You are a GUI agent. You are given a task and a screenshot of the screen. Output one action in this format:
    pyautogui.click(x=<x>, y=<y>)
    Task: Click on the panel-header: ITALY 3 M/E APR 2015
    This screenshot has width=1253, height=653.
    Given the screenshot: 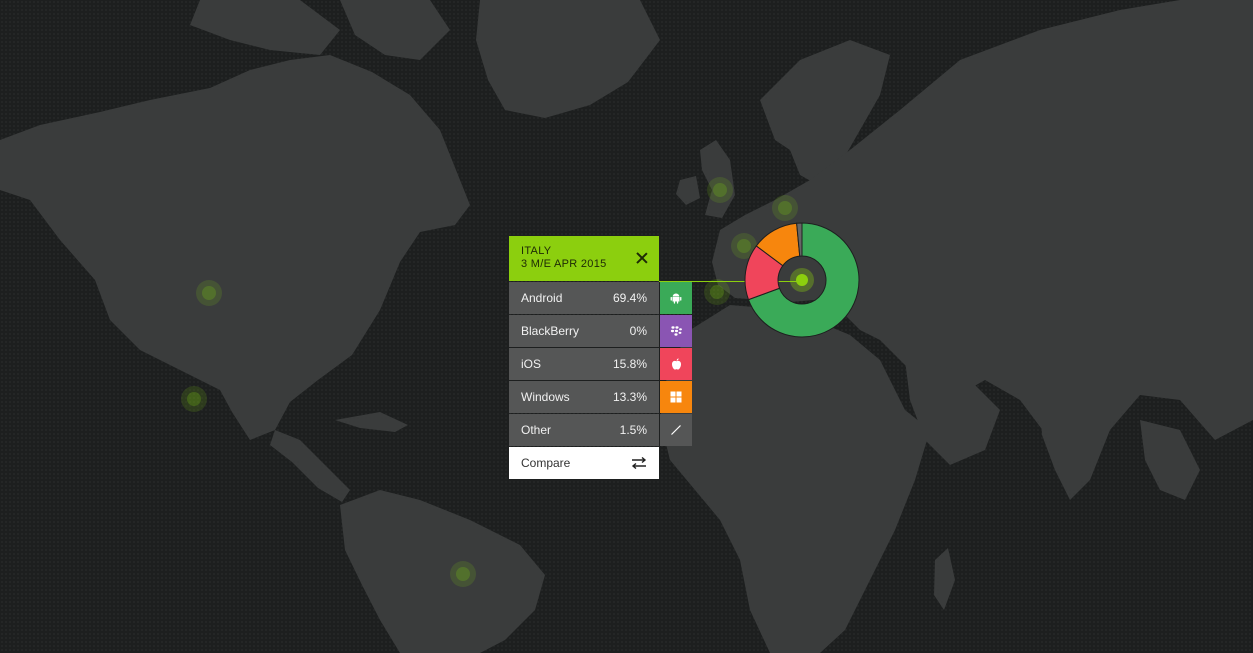 What is the action you would take?
    pyautogui.click(x=584, y=258)
    